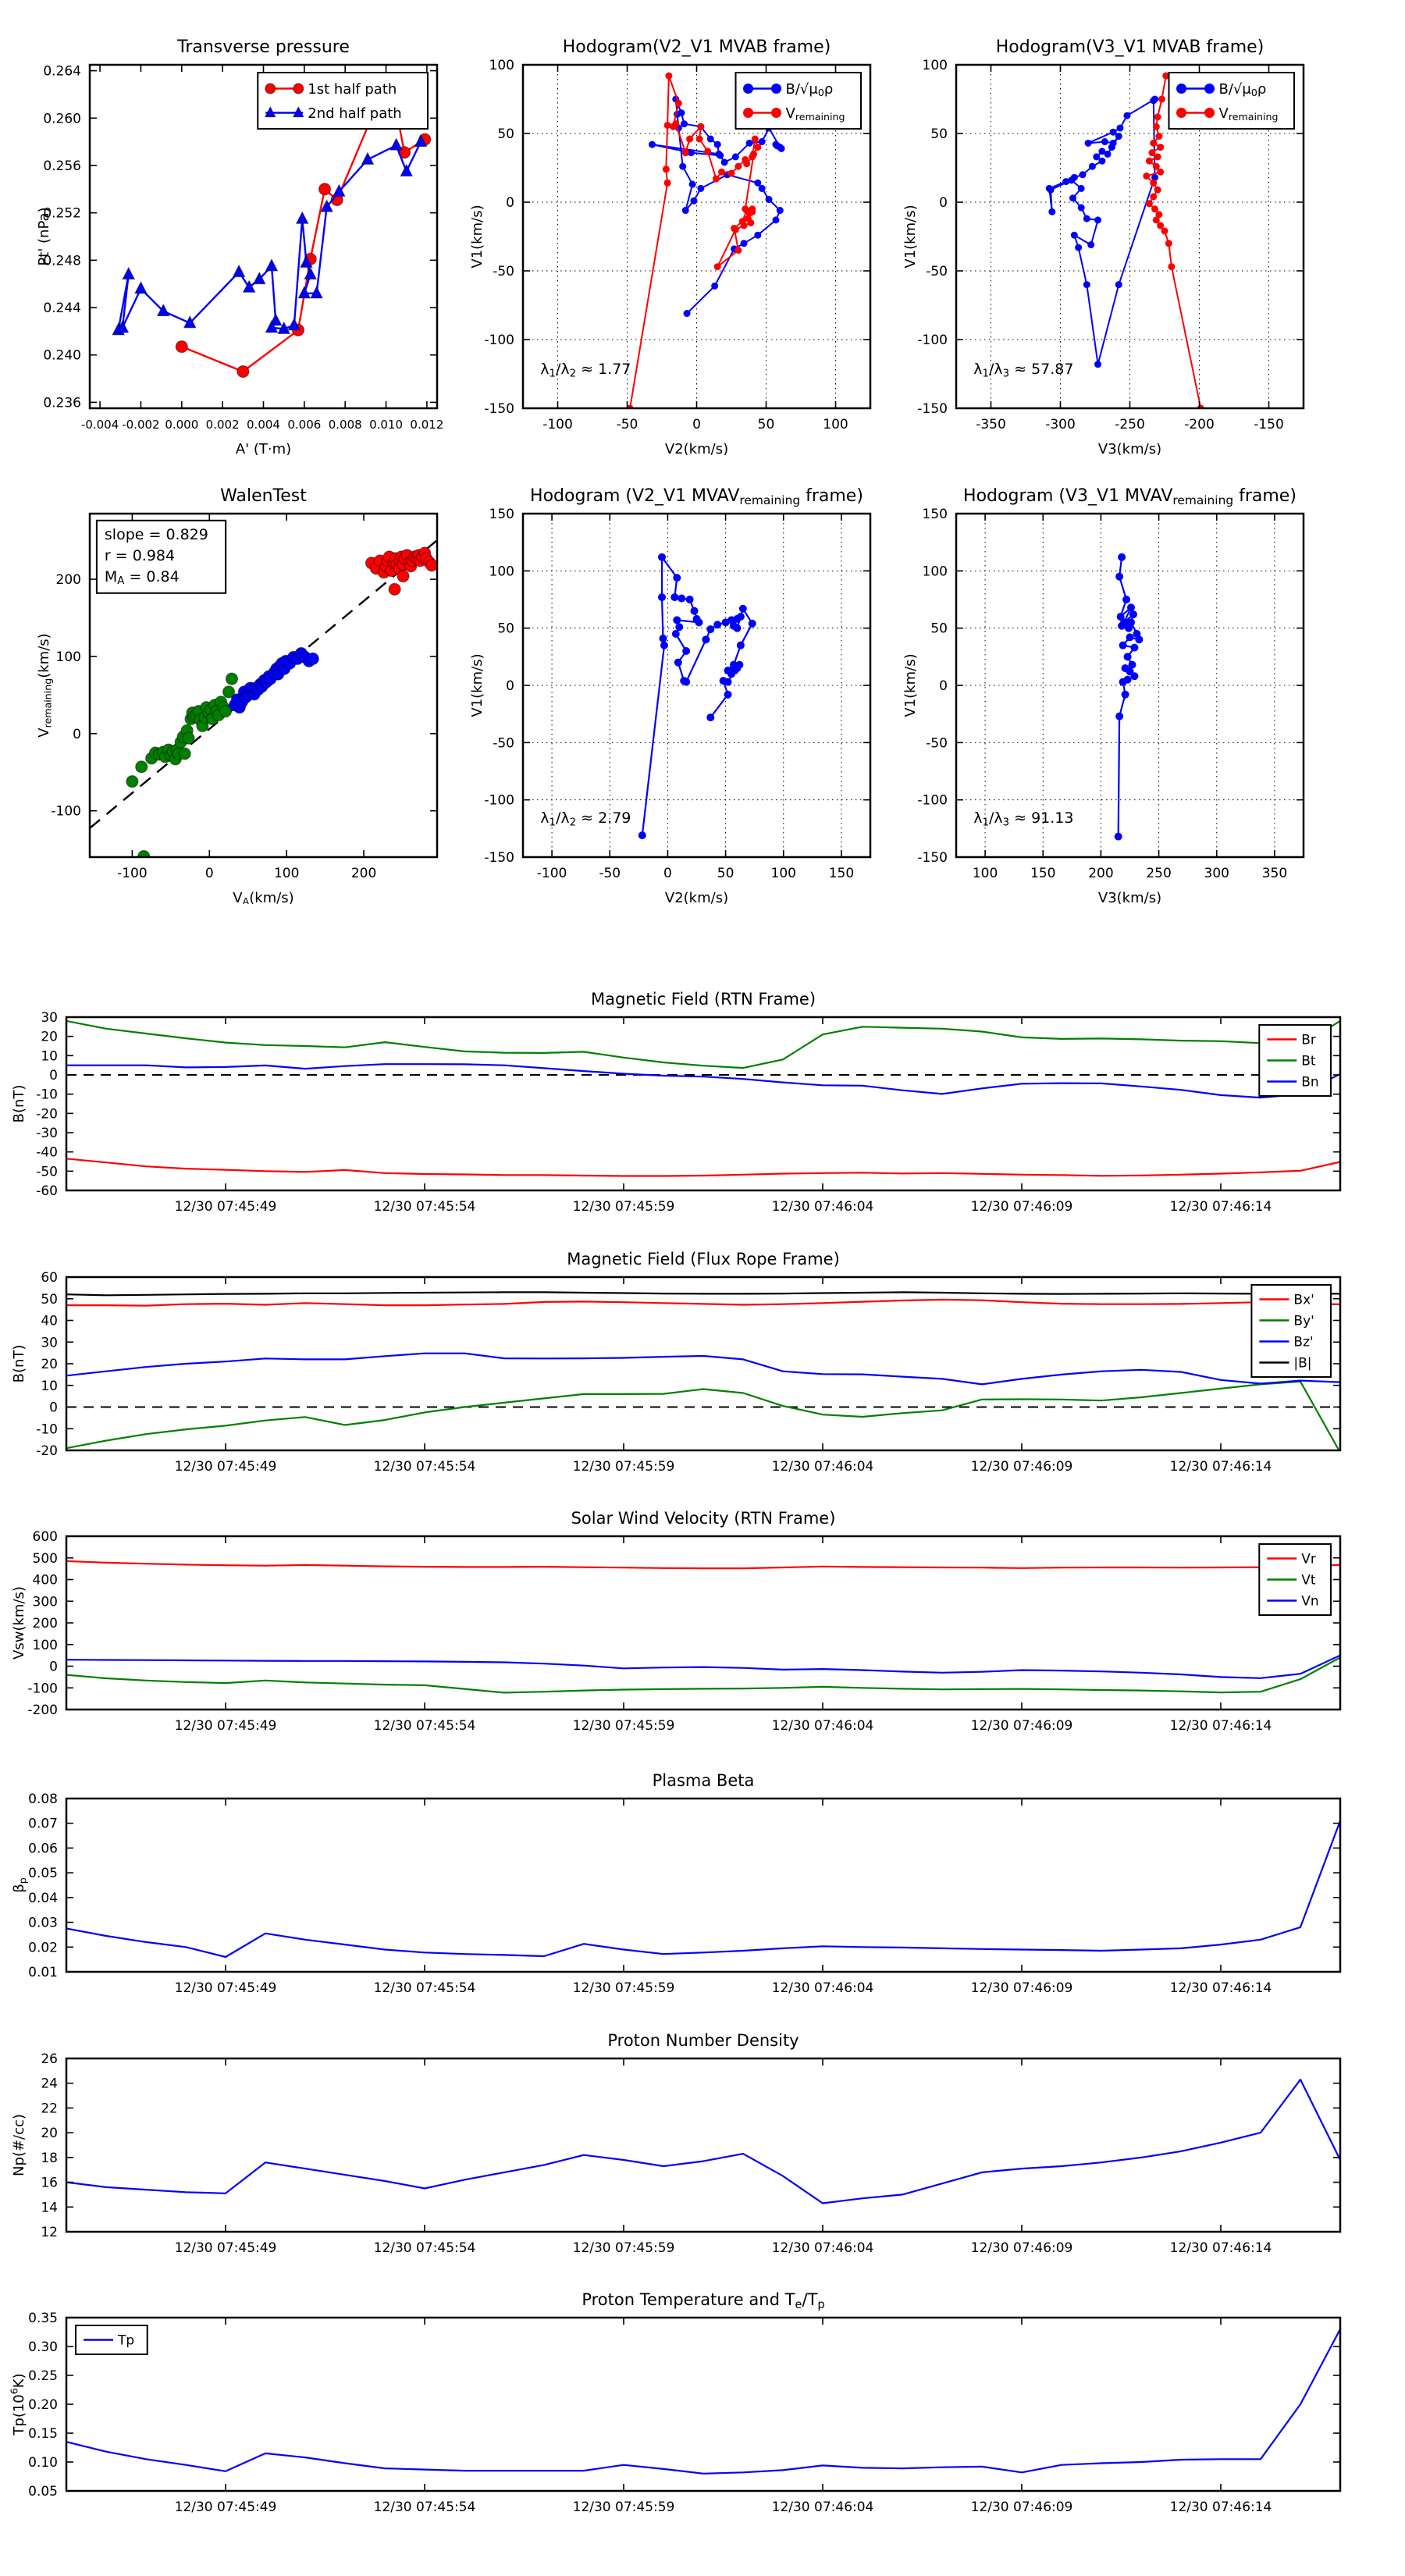  What do you see at coordinates (1158, 873) in the screenshot?
I see `x-tick-label: 250` at bounding box center [1158, 873].